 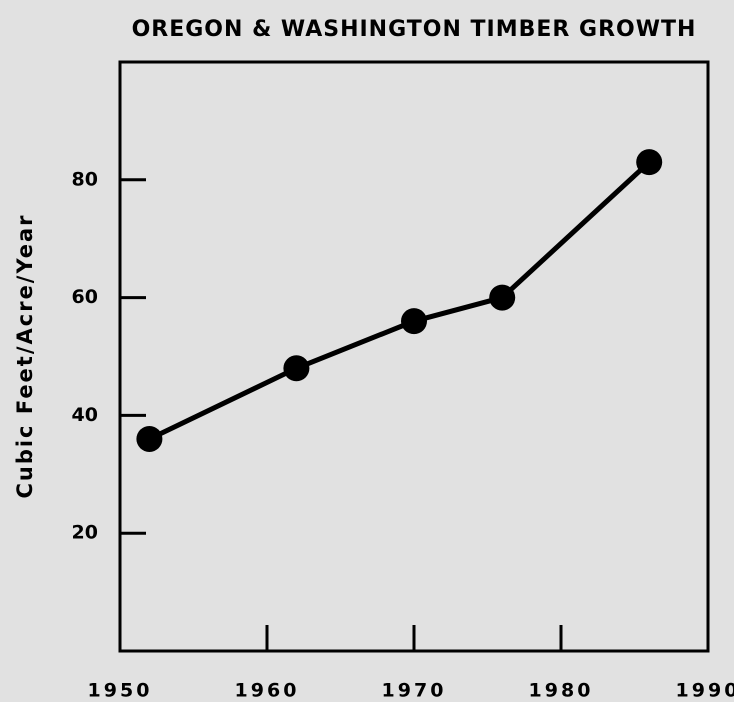 What do you see at coordinates (85, 297) in the screenshot?
I see `y-tick-label: 60` at bounding box center [85, 297].